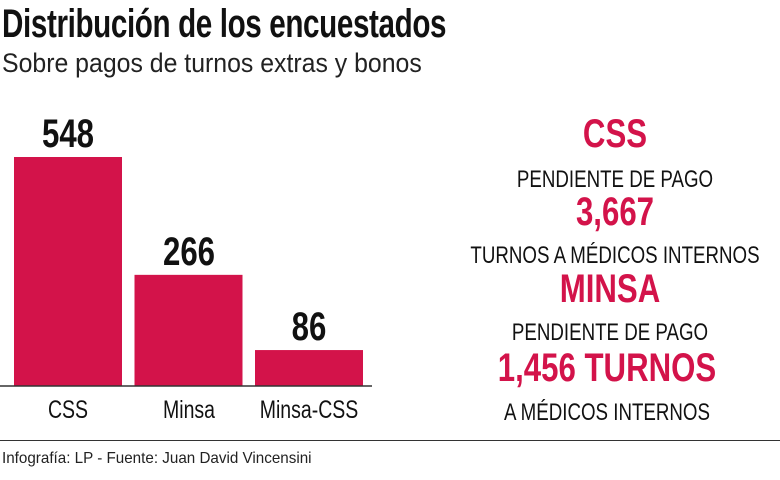 The height and width of the screenshot is (480, 780). I want to click on footer-divider, so click(390, 440).